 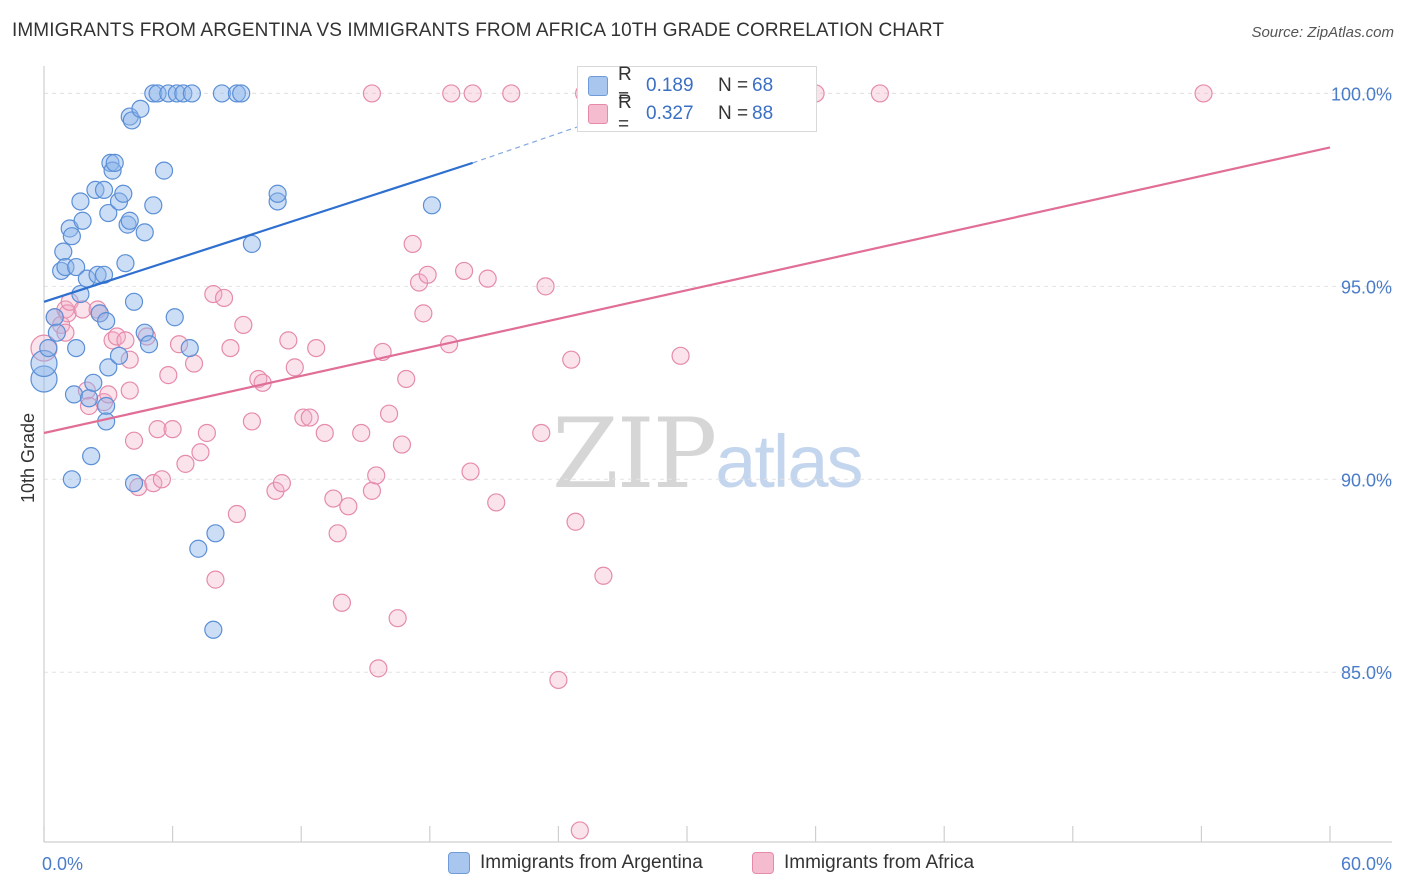 I want to click on legend-item-africa: Immigrants from Africa, so click(x=863, y=863).